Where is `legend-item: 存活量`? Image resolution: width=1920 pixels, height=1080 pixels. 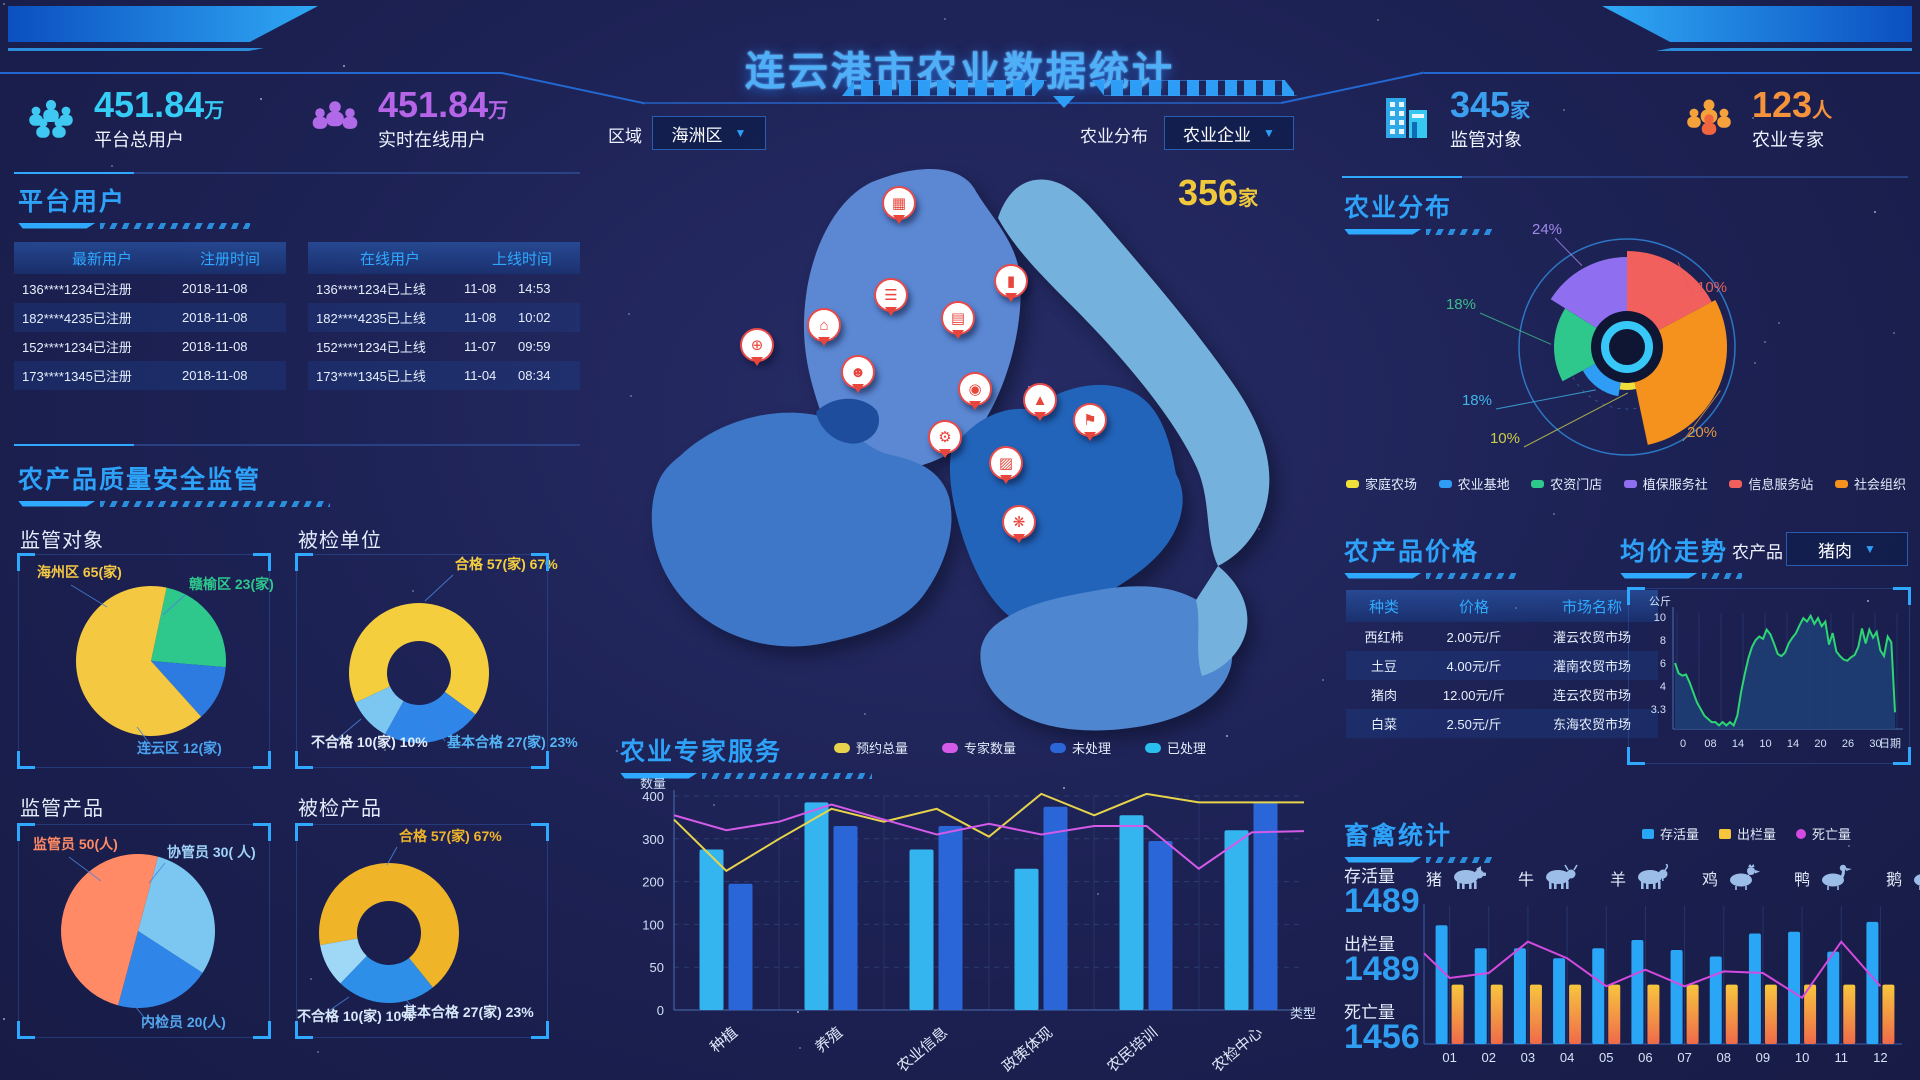 legend-item: 存活量 is located at coordinates (1670, 833).